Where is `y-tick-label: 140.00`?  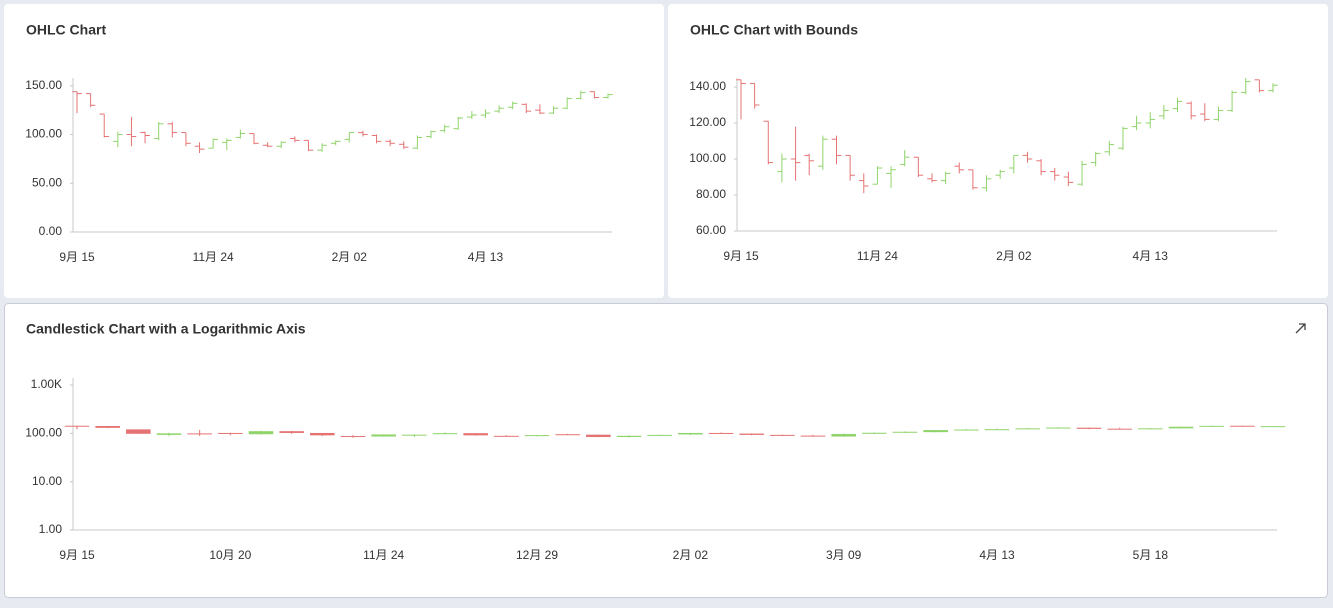 y-tick-label: 140.00 is located at coordinates (707, 86).